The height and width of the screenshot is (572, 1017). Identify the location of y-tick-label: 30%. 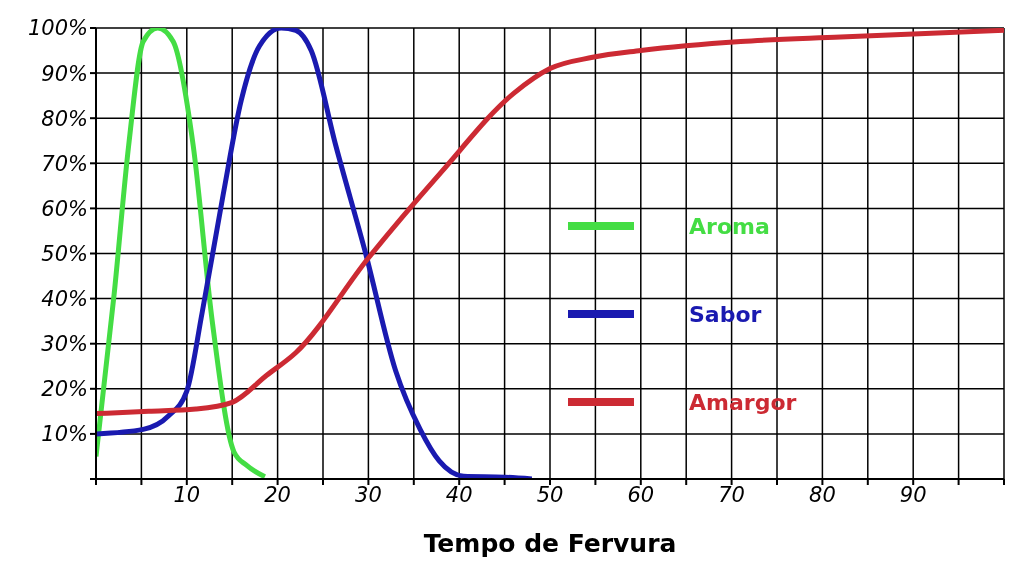
(64, 344).